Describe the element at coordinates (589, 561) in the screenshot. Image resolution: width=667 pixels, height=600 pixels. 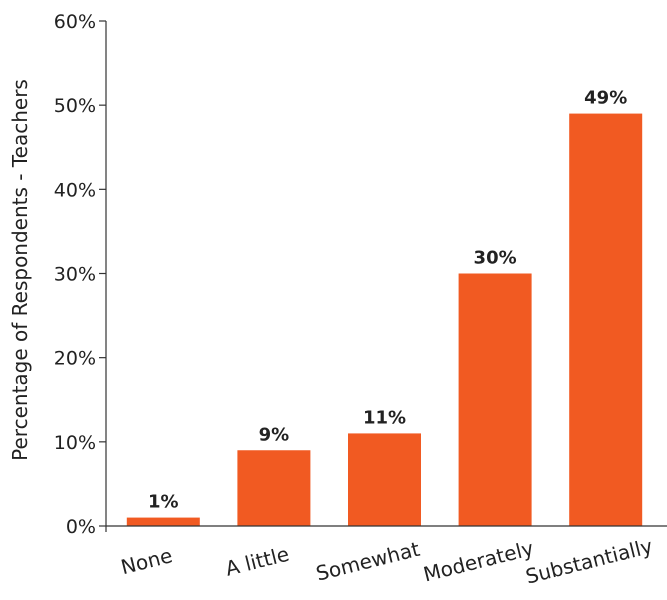
I see `x-tick-label: Substantially` at that location.